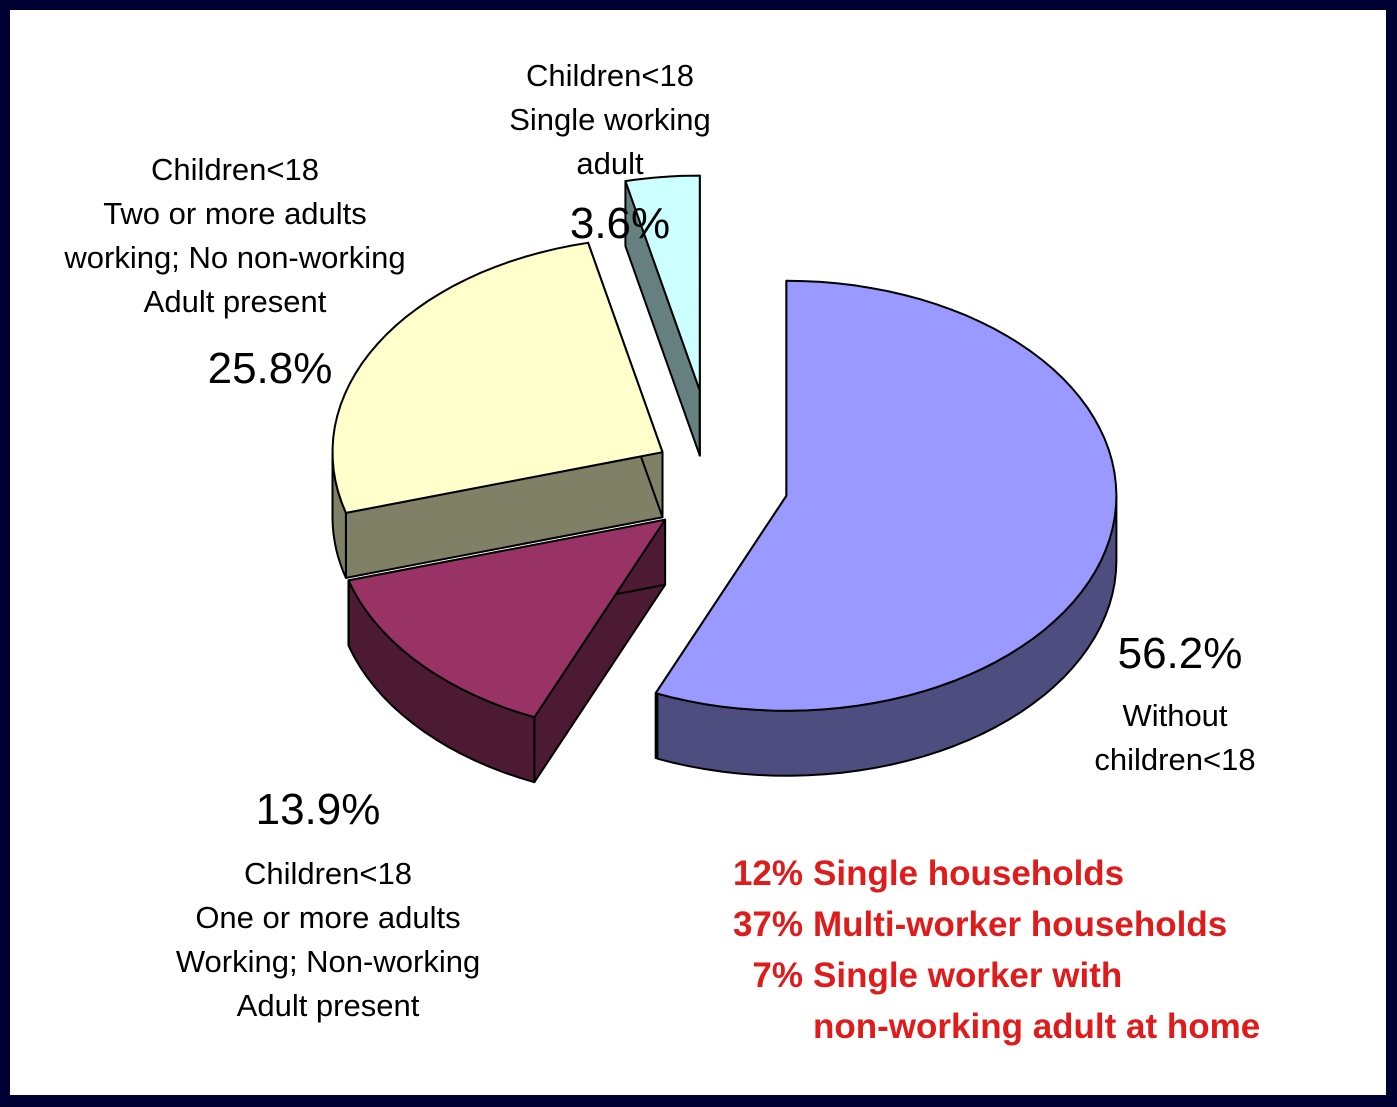 This screenshot has height=1107, width=1397. What do you see at coordinates (610, 75) in the screenshot?
I see `label-single-adult-line1: Children<18` at bounding box center [610, 75].